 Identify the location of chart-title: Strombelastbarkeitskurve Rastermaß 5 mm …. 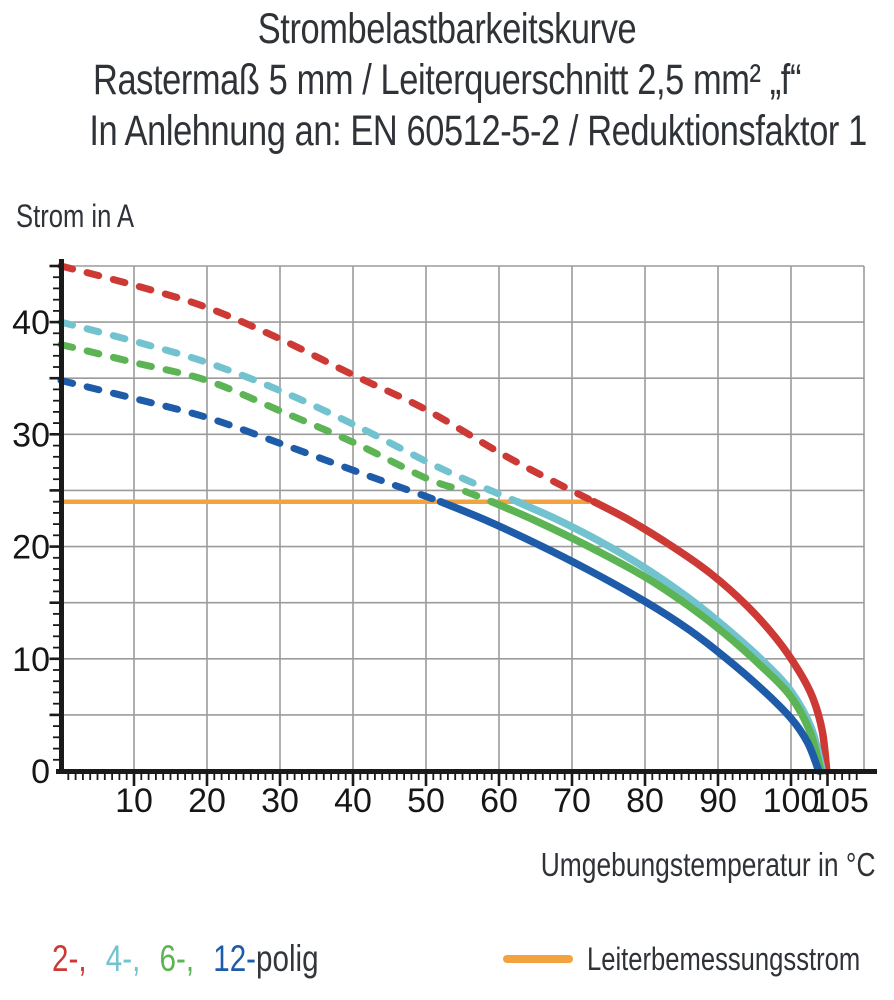
(478, 80).